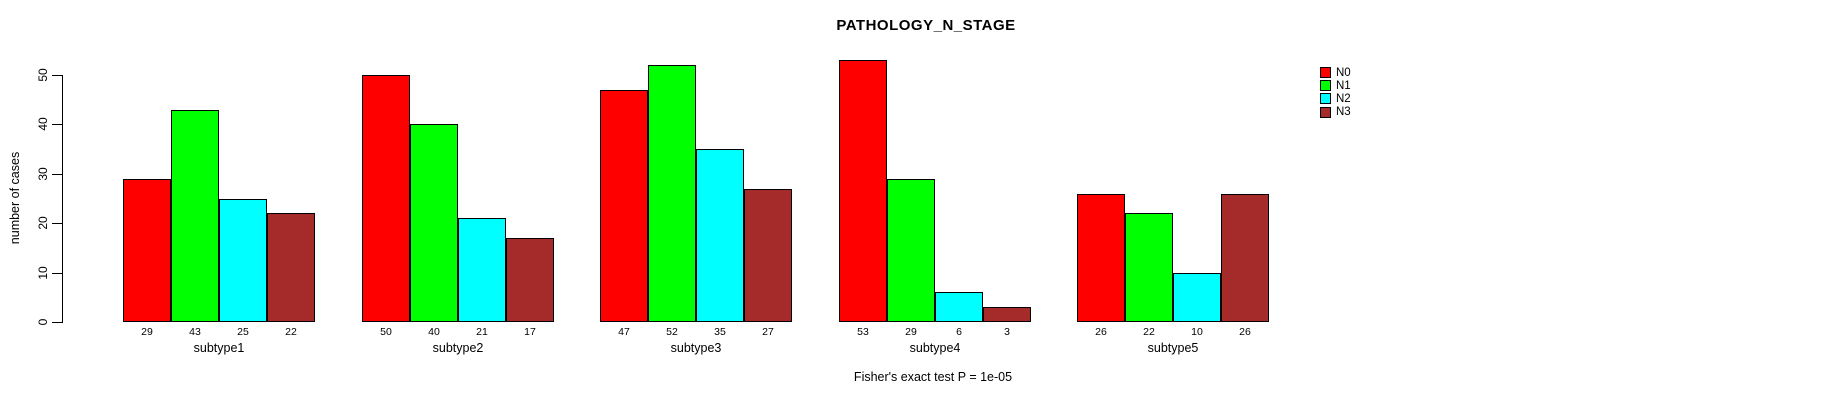 The image size is (1840, 400). Describe the element at coordinates (624, 332) in the screenshot. I see `bar-value-label: 47` at that location.